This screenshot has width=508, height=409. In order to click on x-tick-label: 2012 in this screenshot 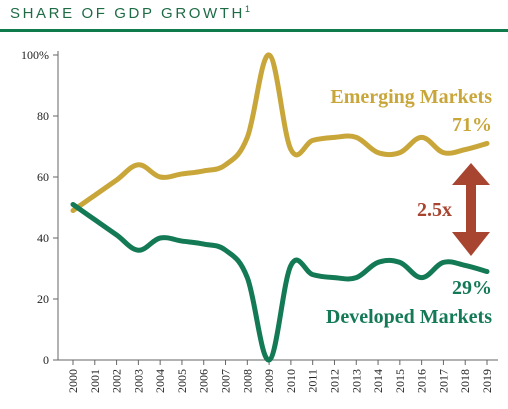, I will do `click(334, 381)`.